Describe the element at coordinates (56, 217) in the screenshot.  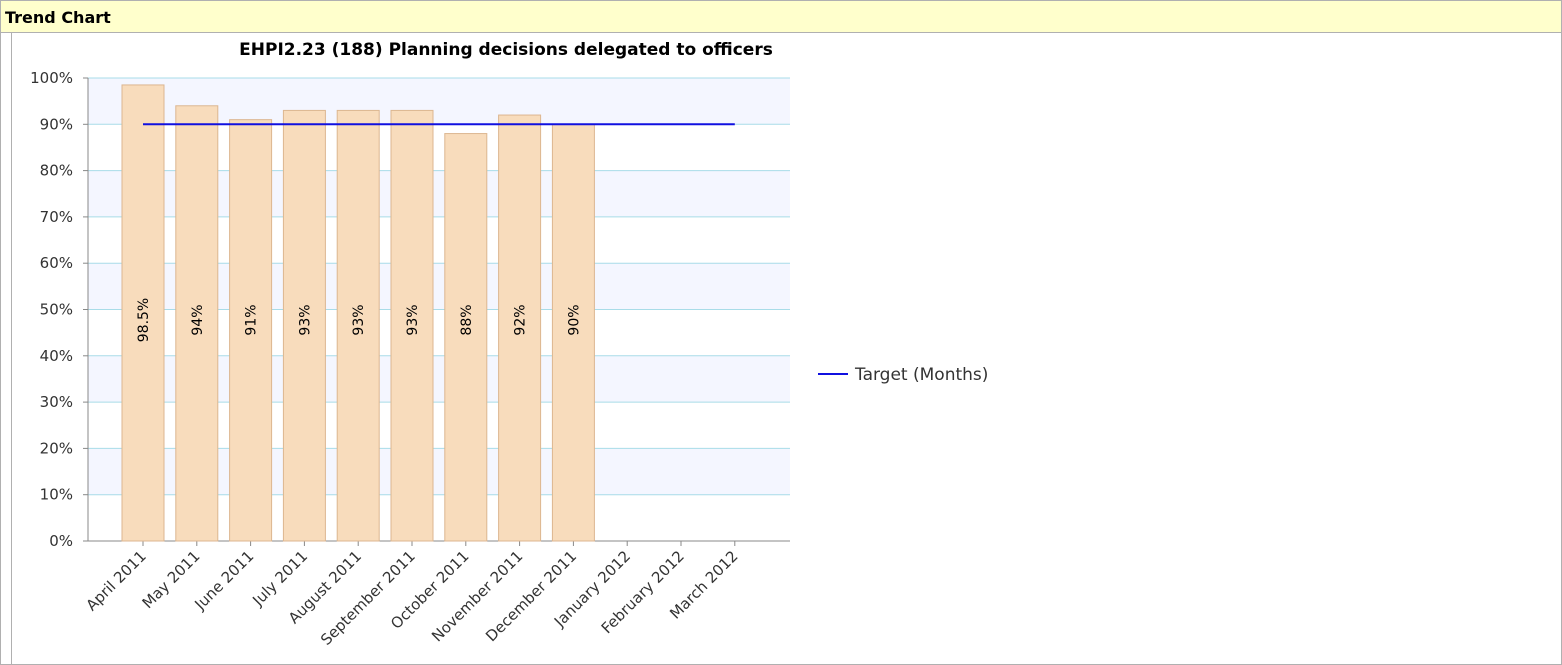
I see `y-tick-label: 70%` at that location.